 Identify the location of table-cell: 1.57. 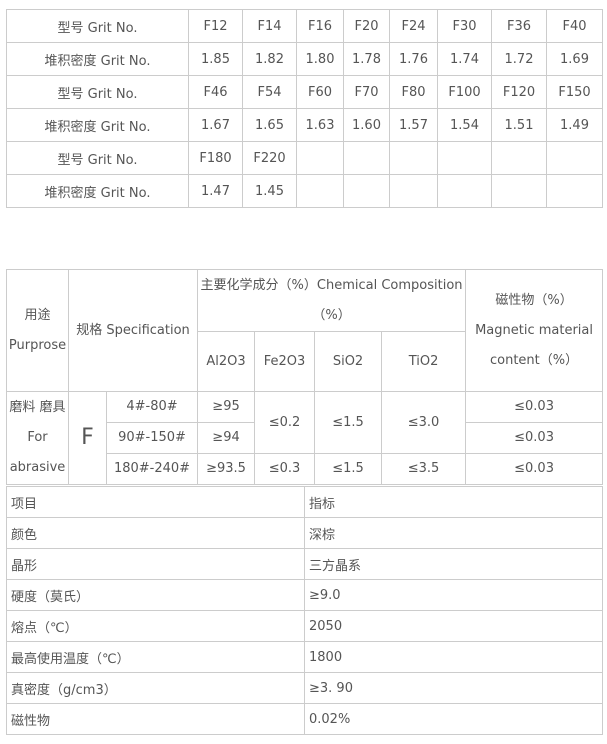
(413, 125).